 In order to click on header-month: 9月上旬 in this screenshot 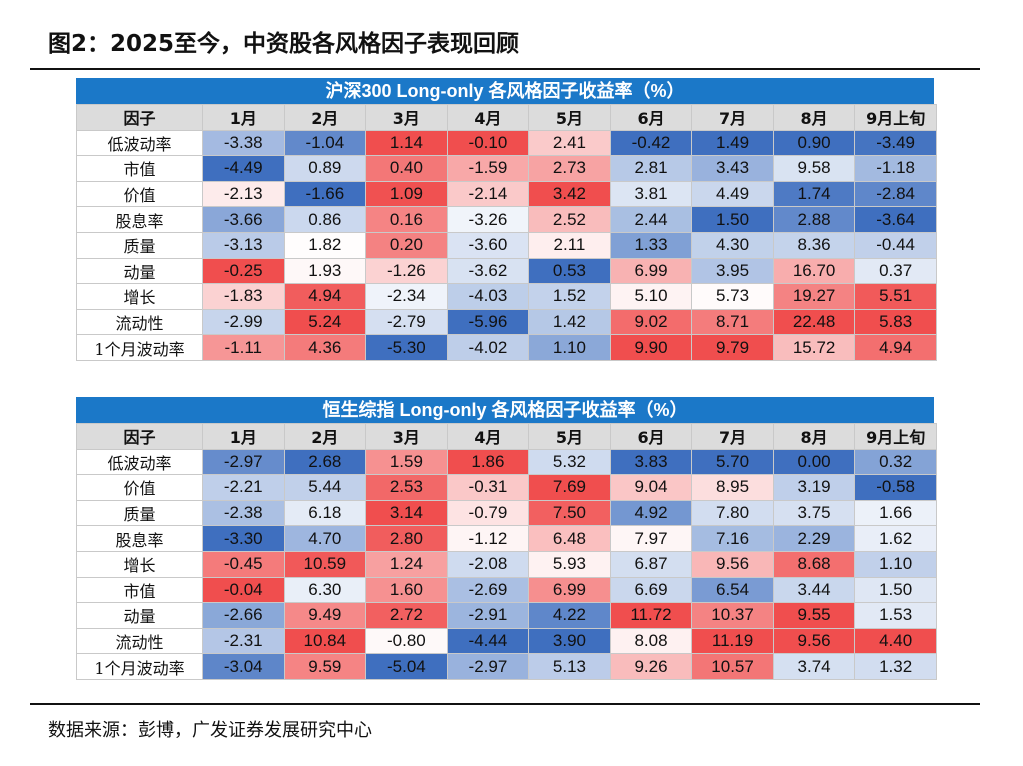, I will do `click(895, 436)`.